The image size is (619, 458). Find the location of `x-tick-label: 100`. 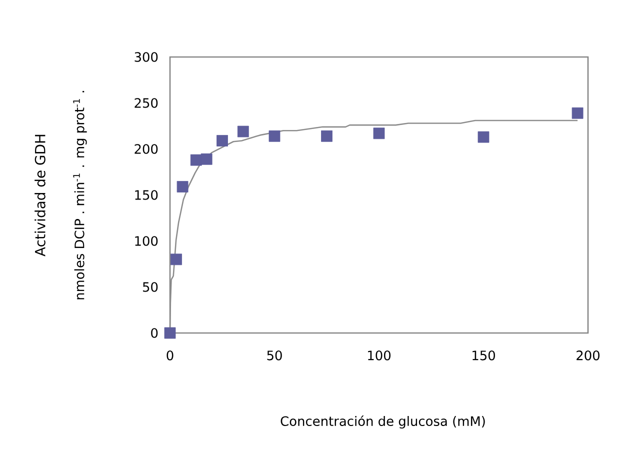

x-tick-label: 100 is located at coordinates (379, 355).